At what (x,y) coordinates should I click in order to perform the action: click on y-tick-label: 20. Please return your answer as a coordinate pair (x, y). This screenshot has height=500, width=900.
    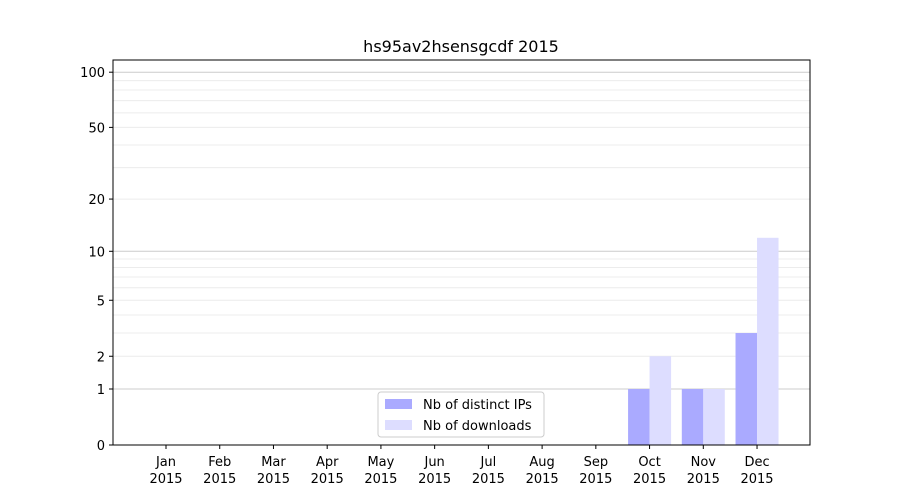
    Looking at the image, I should click on (96, 200).